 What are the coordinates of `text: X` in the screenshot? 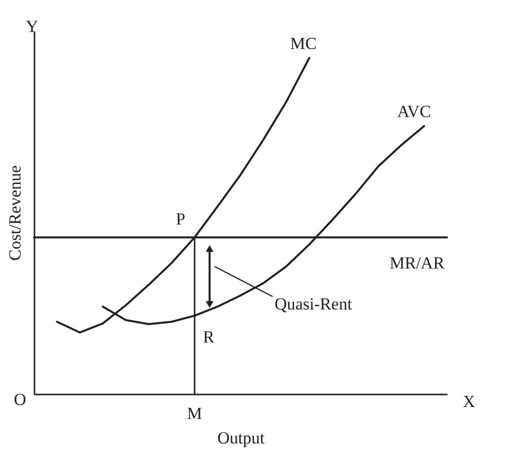 It's located at (469, 401).